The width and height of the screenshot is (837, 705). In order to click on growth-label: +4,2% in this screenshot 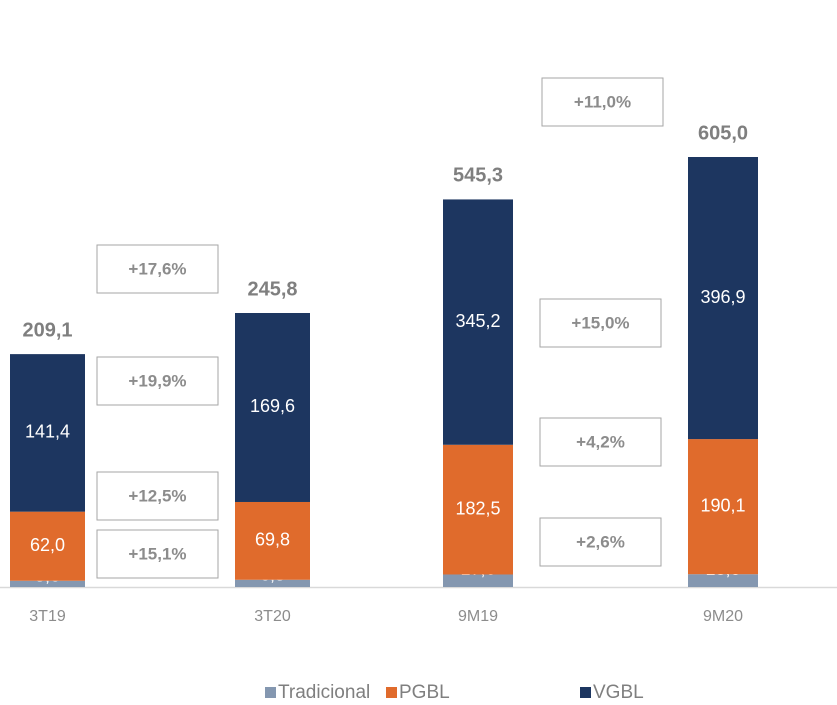, I will do `click(600, 441)`.